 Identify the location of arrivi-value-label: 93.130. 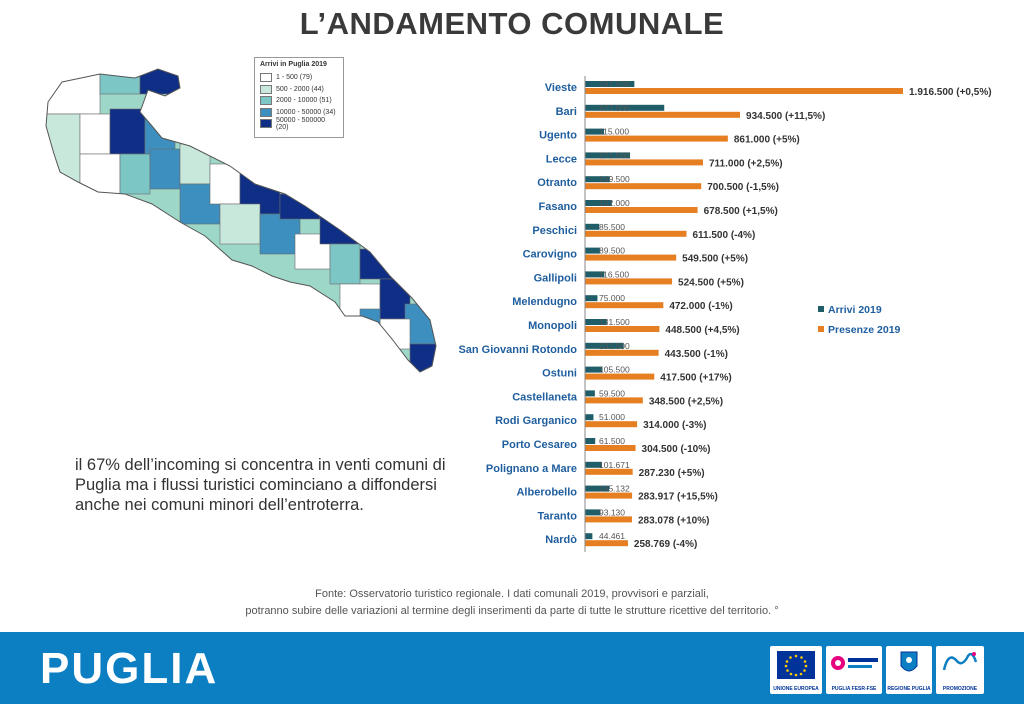
(612, 512).